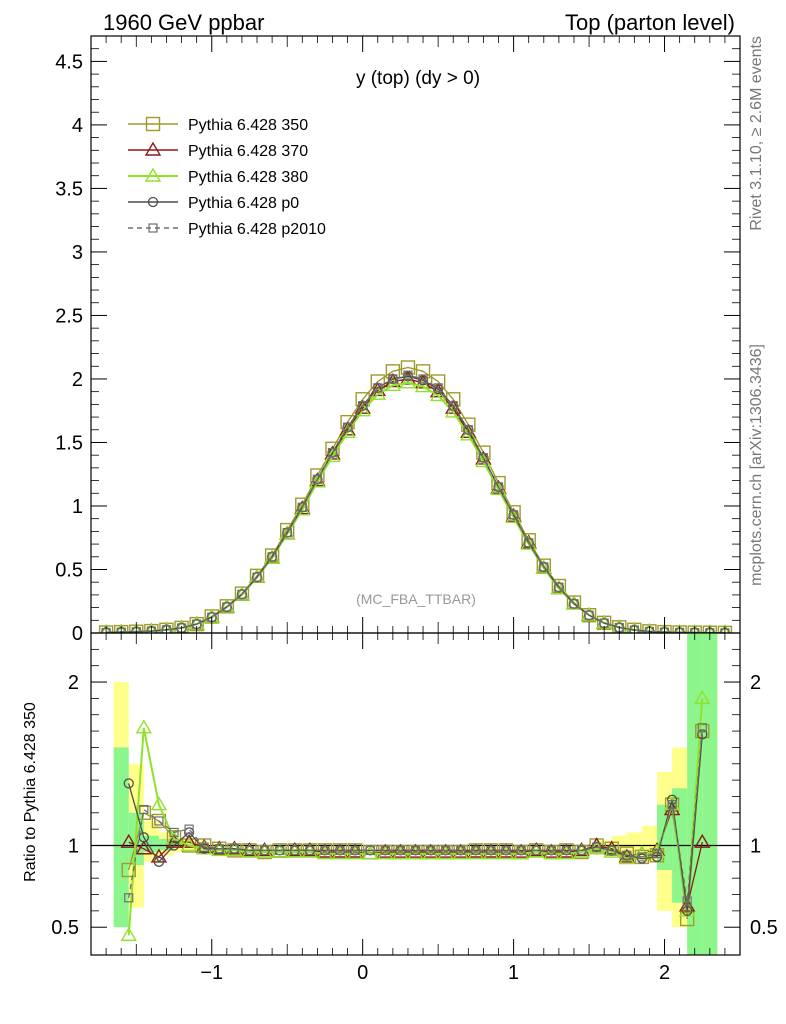 The width and height of the screenshot is (786, 1024). I want to click on ratio-y-tick-label-right: 2, so click(755, 683).